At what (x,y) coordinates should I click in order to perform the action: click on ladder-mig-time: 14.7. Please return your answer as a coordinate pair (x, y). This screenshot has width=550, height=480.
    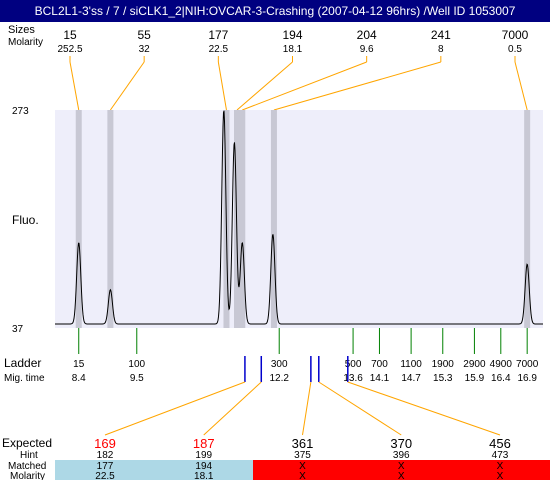
    Looking at the image, I should click on (411, 378).